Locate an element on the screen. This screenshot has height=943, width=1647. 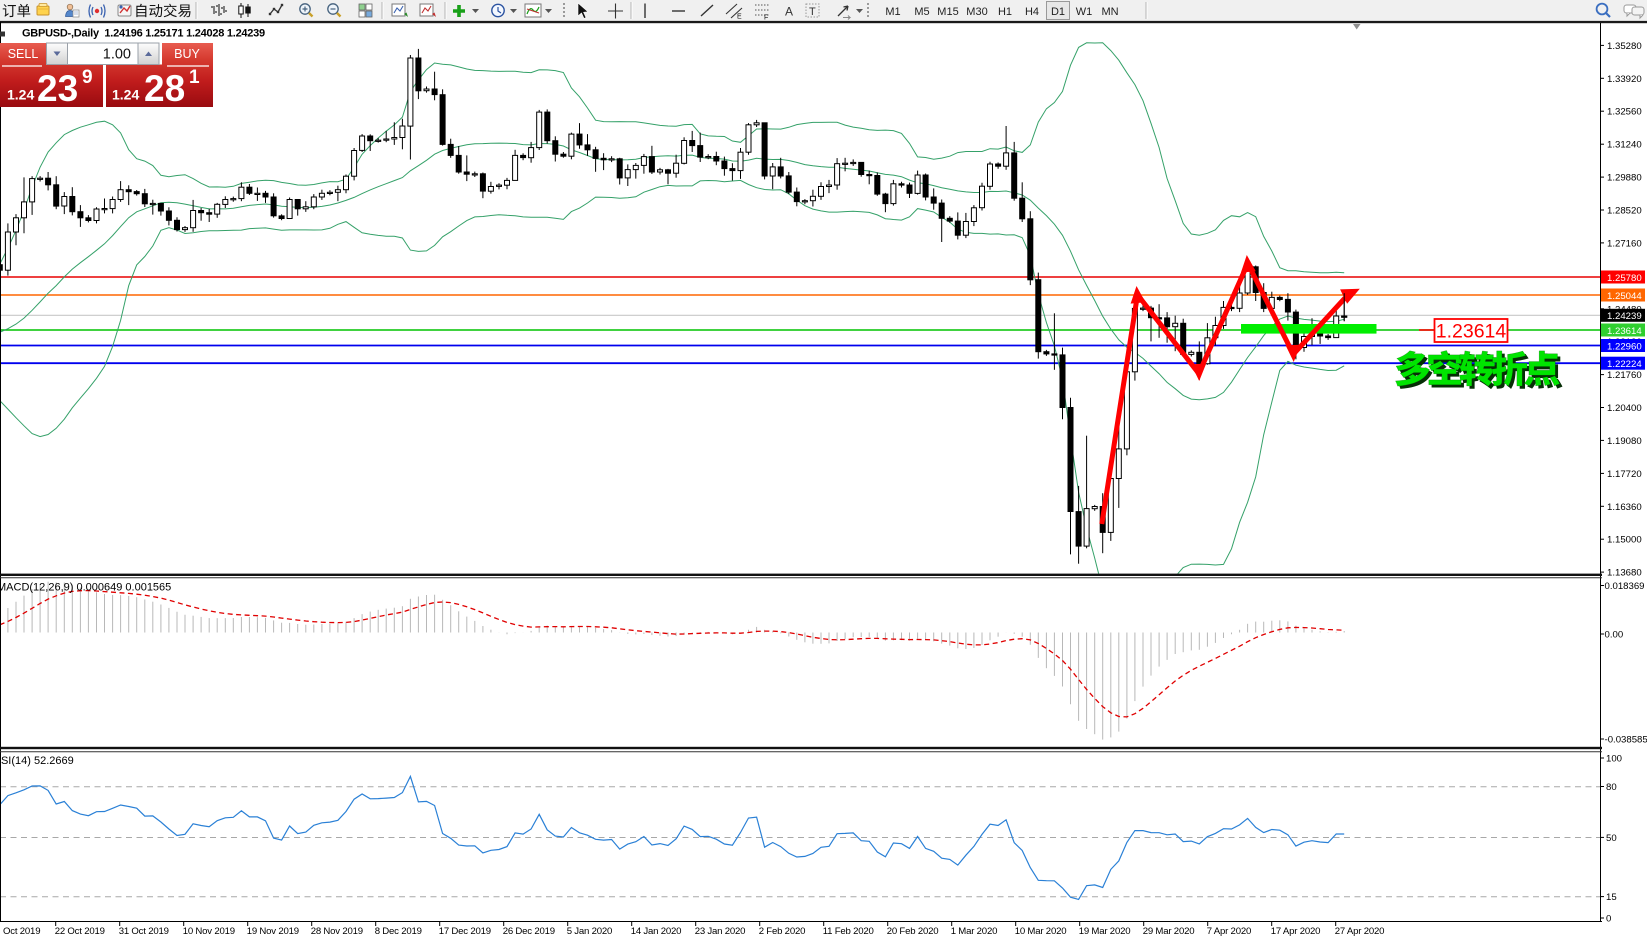
svg-text: 1.20400 is located at coordinates (1624, 408).